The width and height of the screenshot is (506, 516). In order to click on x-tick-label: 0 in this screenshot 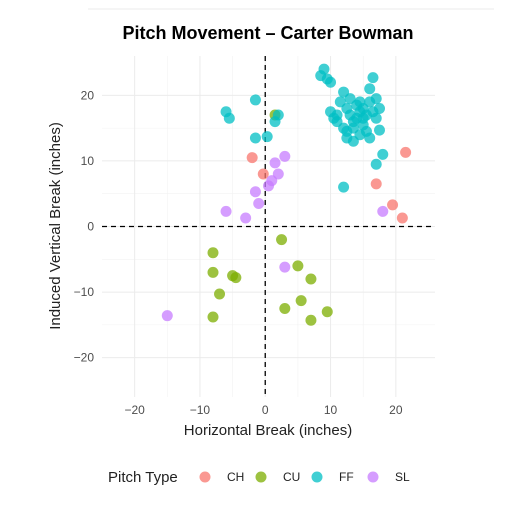, I will do `click(265, 410)`.